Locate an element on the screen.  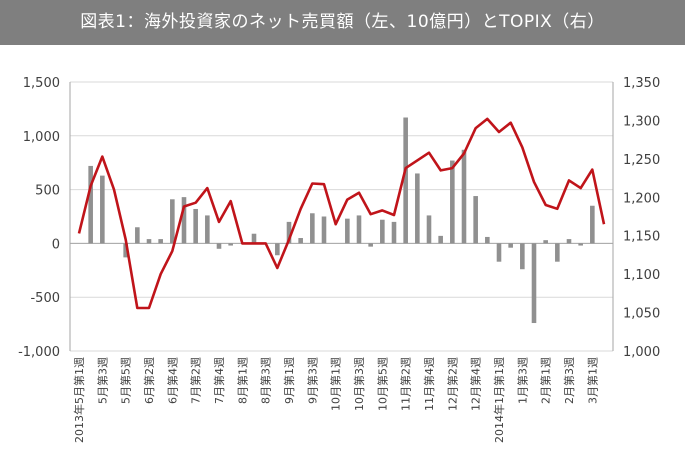
left-tick-label: 500 is located at coordinates (47, 191).